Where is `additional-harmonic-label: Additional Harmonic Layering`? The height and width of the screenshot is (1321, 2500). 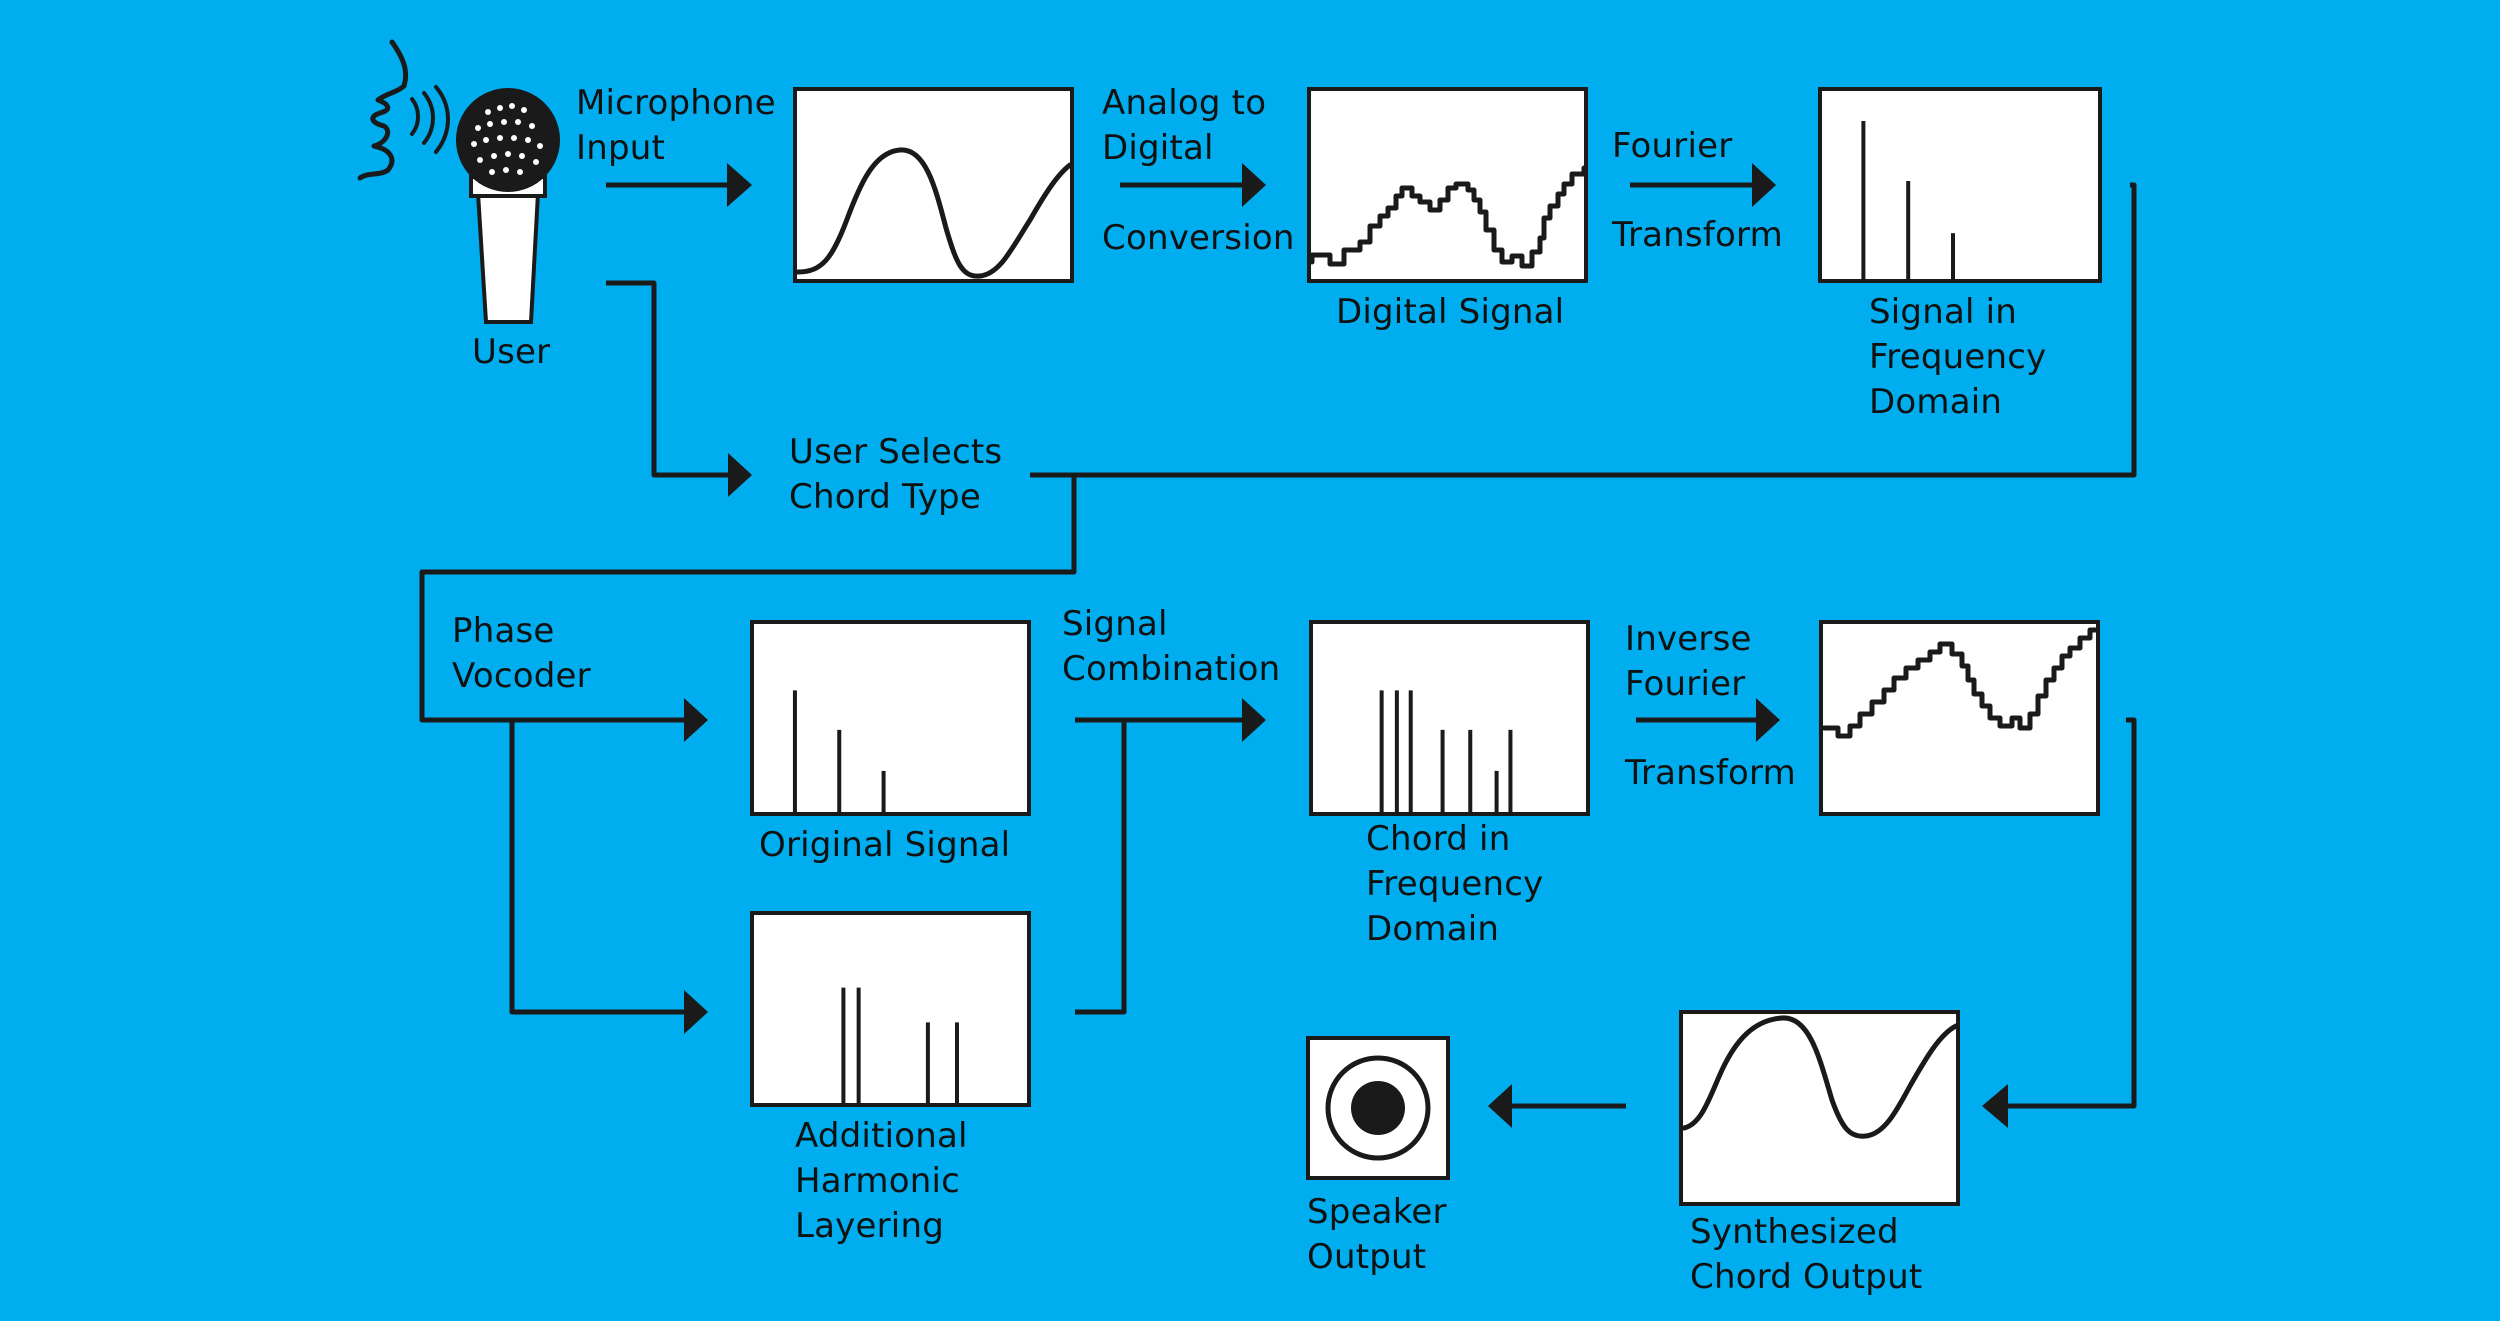 additional-harmonic-label: Additional Harmonic Layering is located at coordinates (881, 1181).